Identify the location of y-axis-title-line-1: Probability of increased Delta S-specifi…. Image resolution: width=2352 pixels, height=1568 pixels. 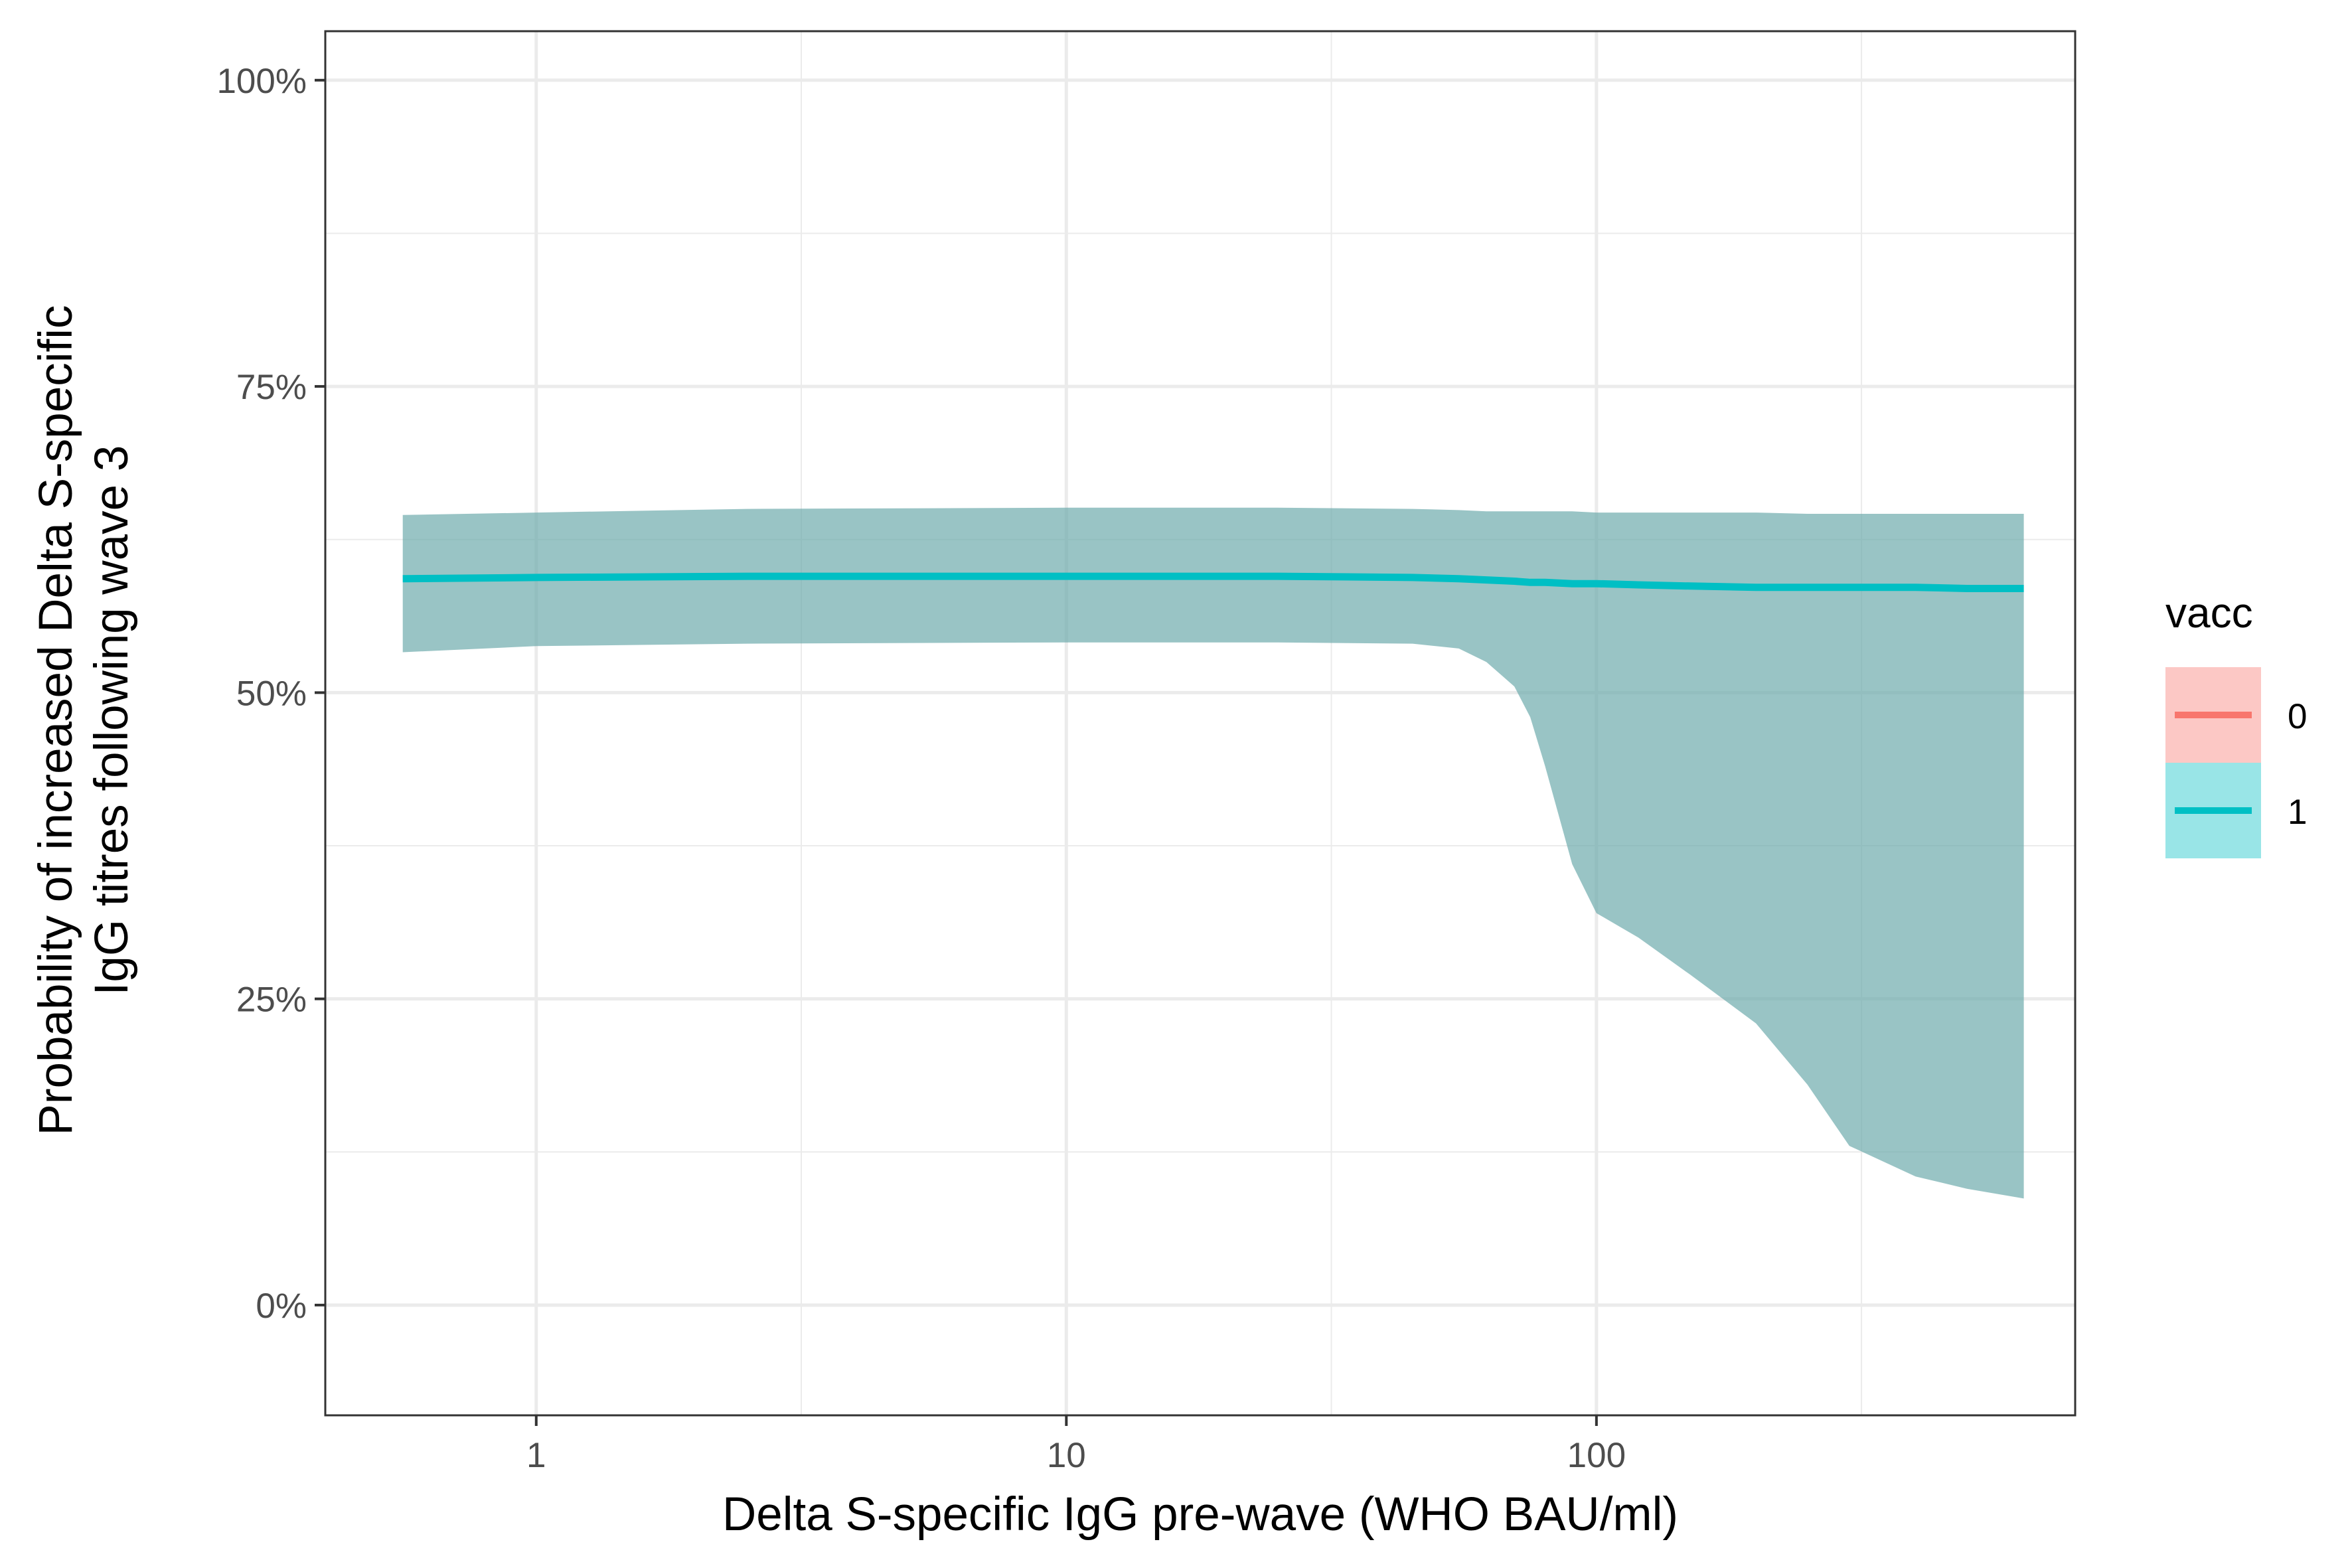
(56, 720).